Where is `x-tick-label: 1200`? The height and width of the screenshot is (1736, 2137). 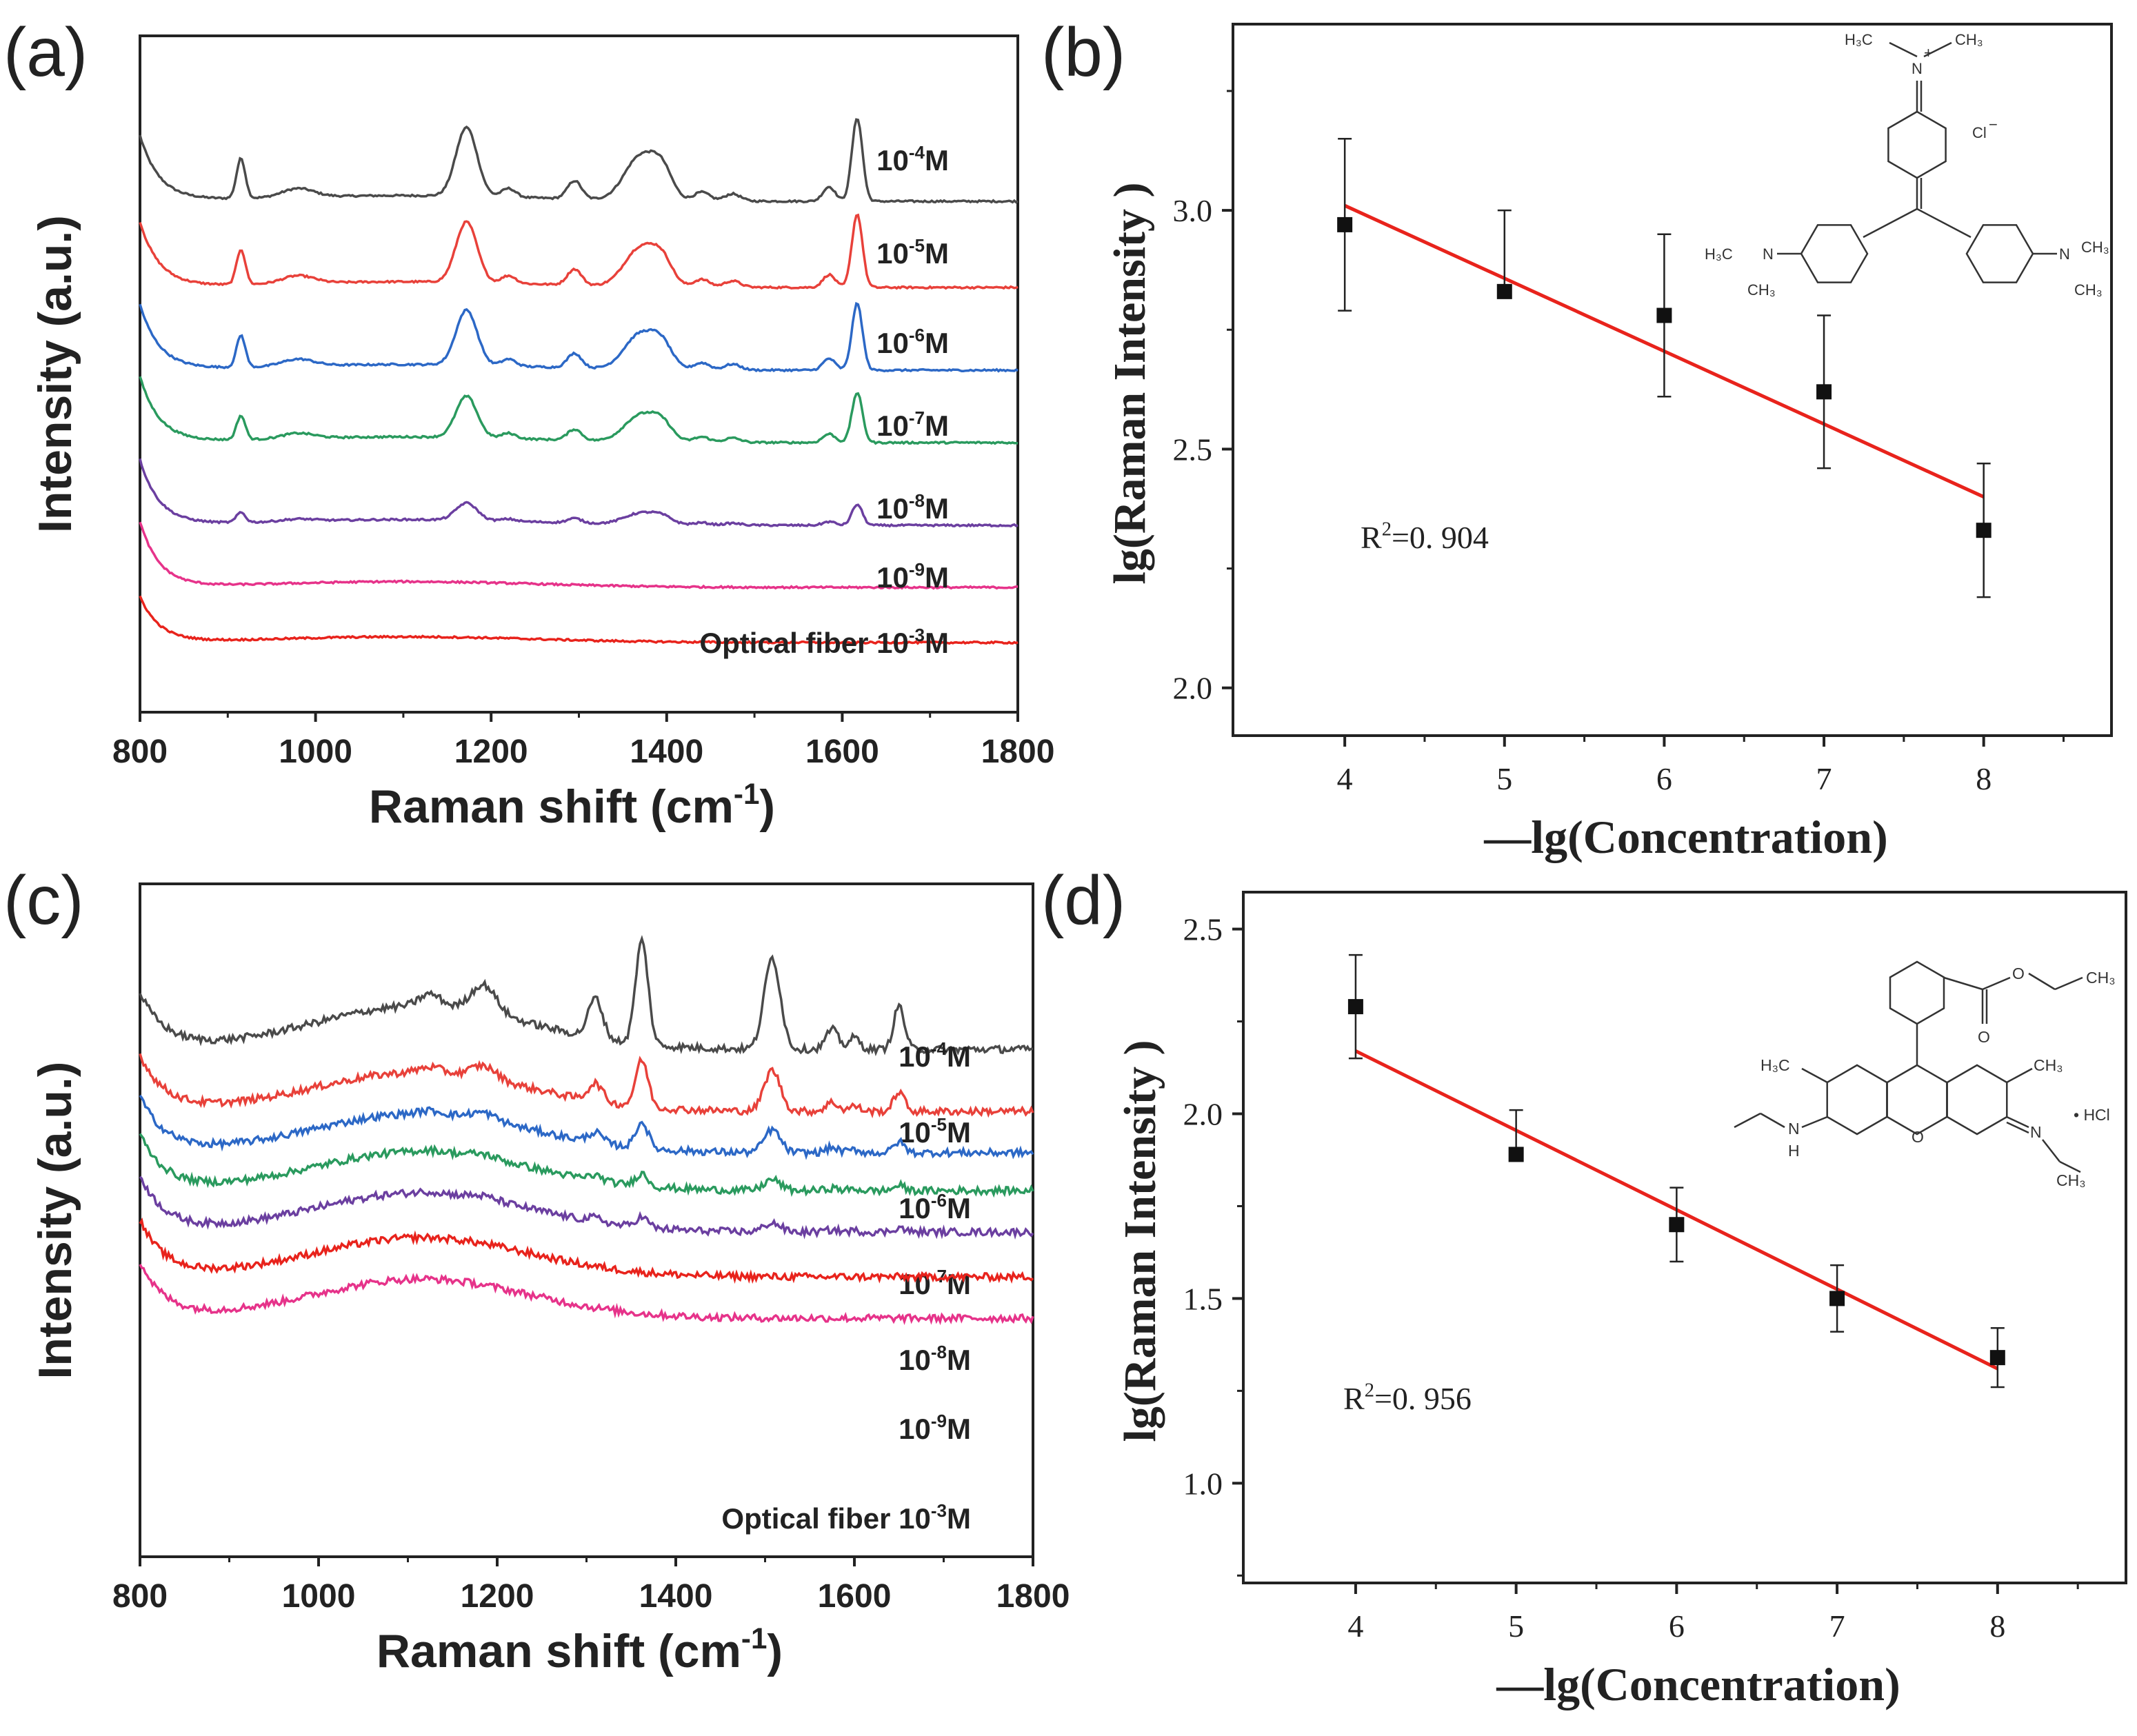
x-tick-label: 1200 is located at coordinates (491, 752).